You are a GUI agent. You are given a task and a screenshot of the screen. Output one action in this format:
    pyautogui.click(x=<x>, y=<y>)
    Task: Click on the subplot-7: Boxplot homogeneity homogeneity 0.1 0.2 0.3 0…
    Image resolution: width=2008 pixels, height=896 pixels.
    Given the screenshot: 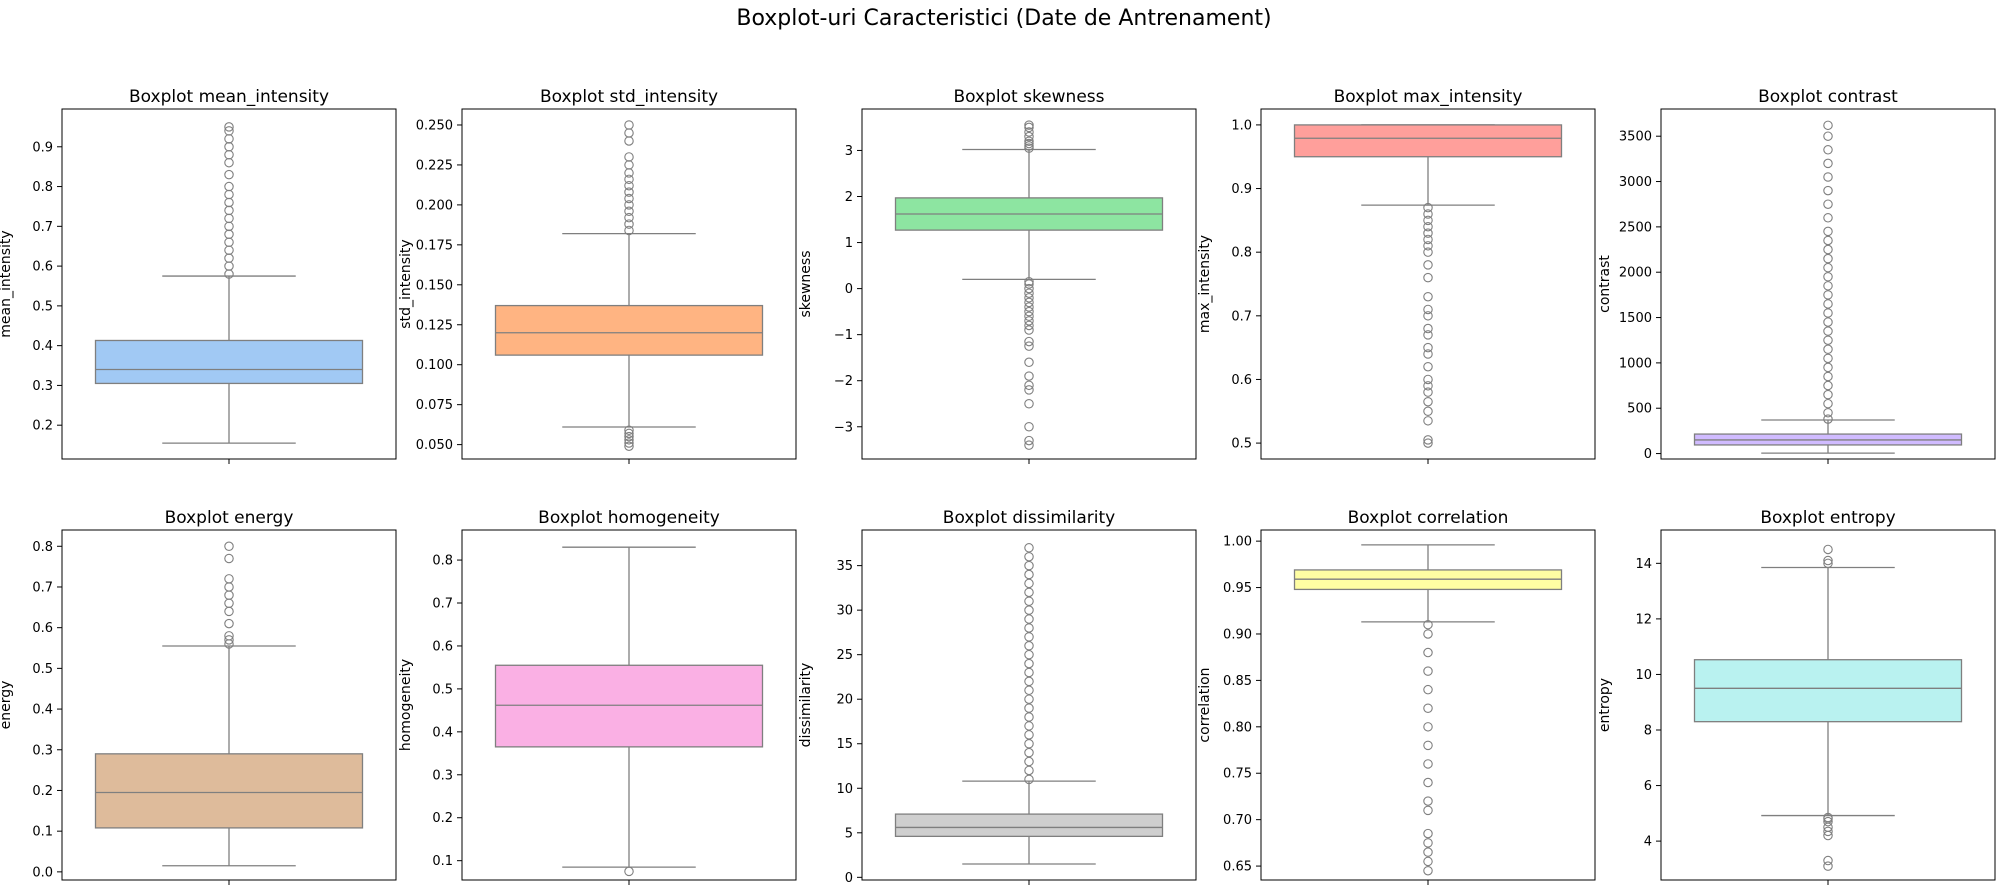 What is the action you would take?
    pyautogui.click(x=597, y=696)
    